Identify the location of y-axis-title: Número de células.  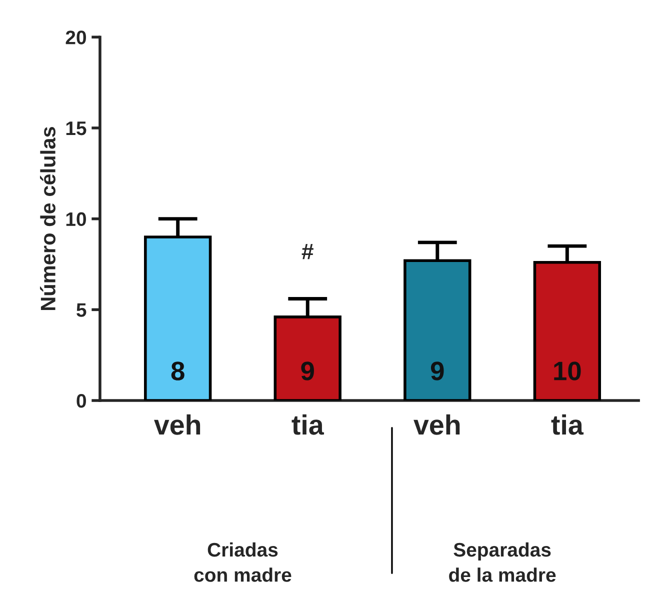
(48, 218).